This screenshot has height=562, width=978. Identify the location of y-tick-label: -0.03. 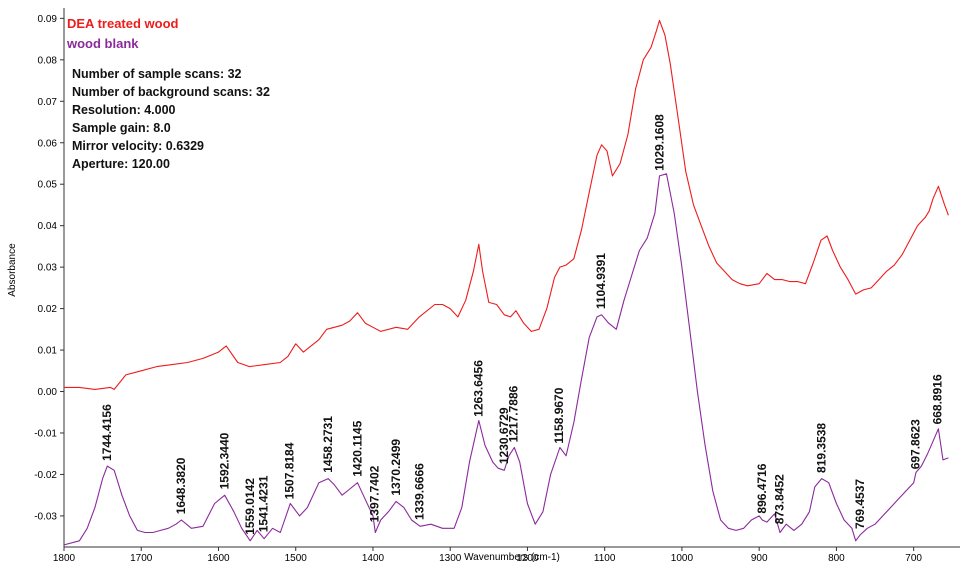
(45, 516).